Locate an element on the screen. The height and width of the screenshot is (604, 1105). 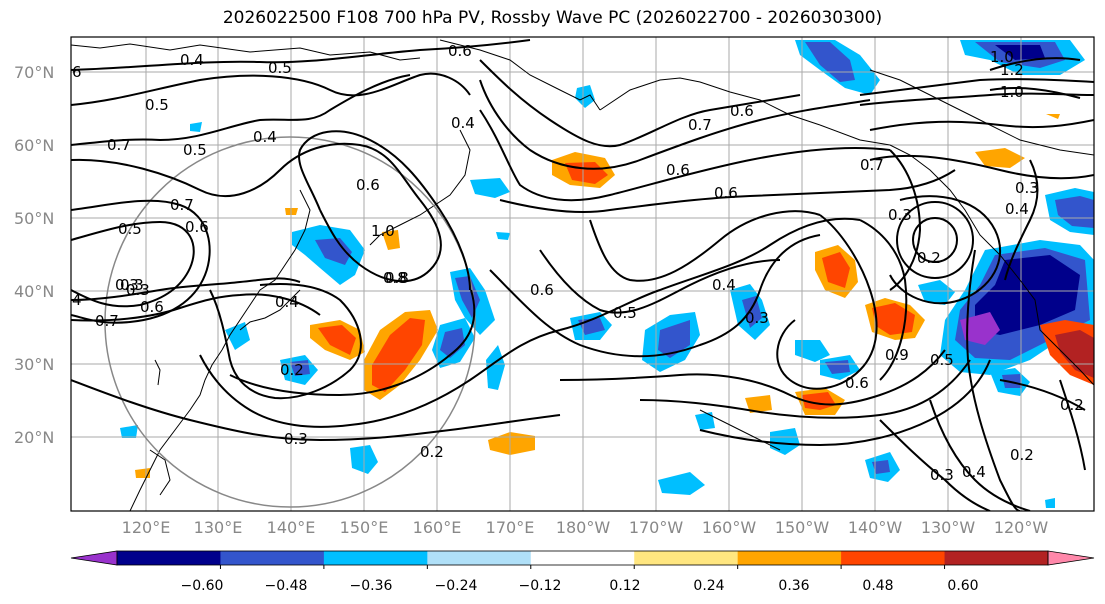
colorbar is located at coordinates (582, 559).